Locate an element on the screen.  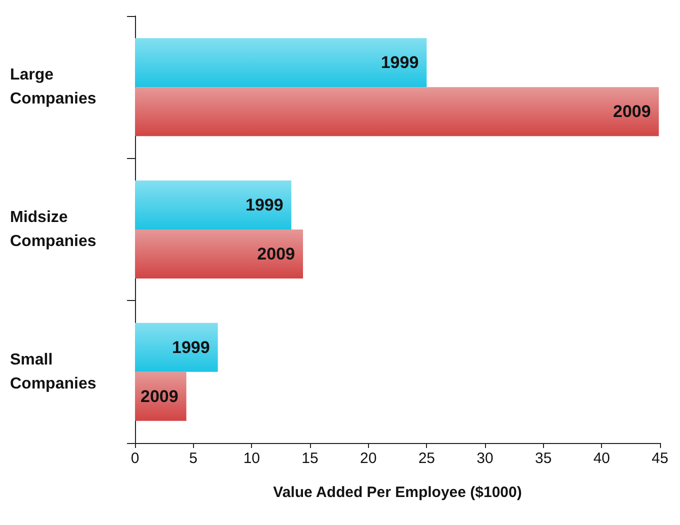
series-label: 2009 is located at coordinates (159, 396).